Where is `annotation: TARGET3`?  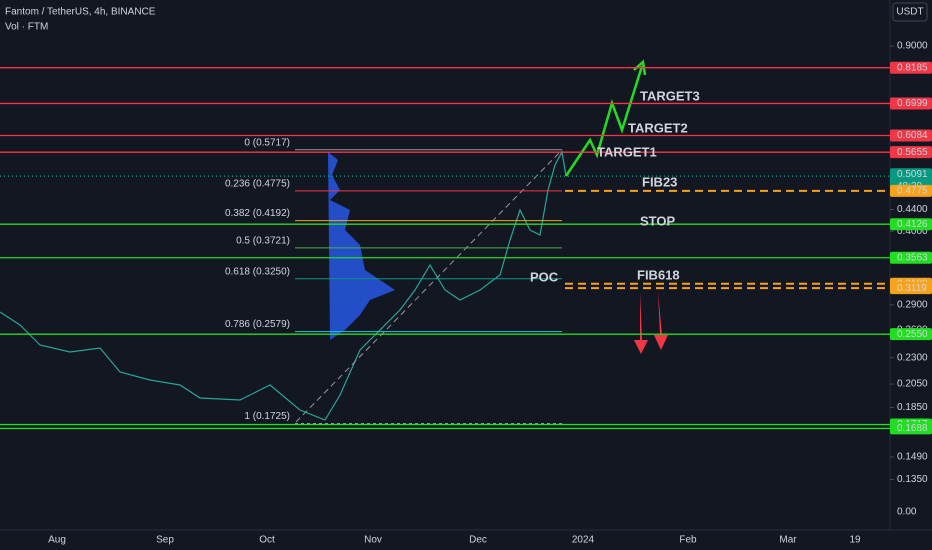
annotation: TARGET3 is located at coordinates (670, 95).